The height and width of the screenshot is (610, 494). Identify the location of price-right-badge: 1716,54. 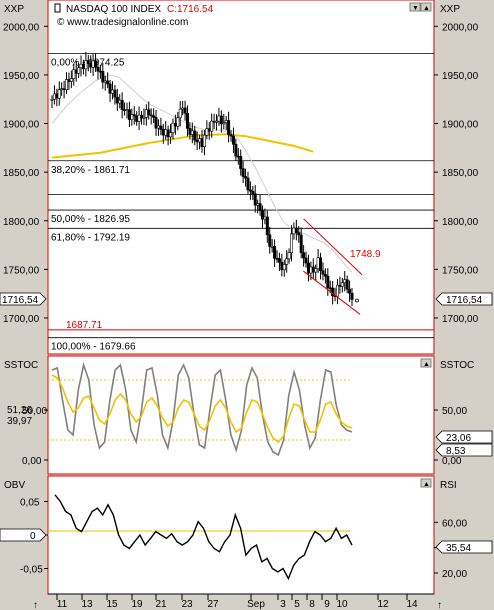
(464, 299).